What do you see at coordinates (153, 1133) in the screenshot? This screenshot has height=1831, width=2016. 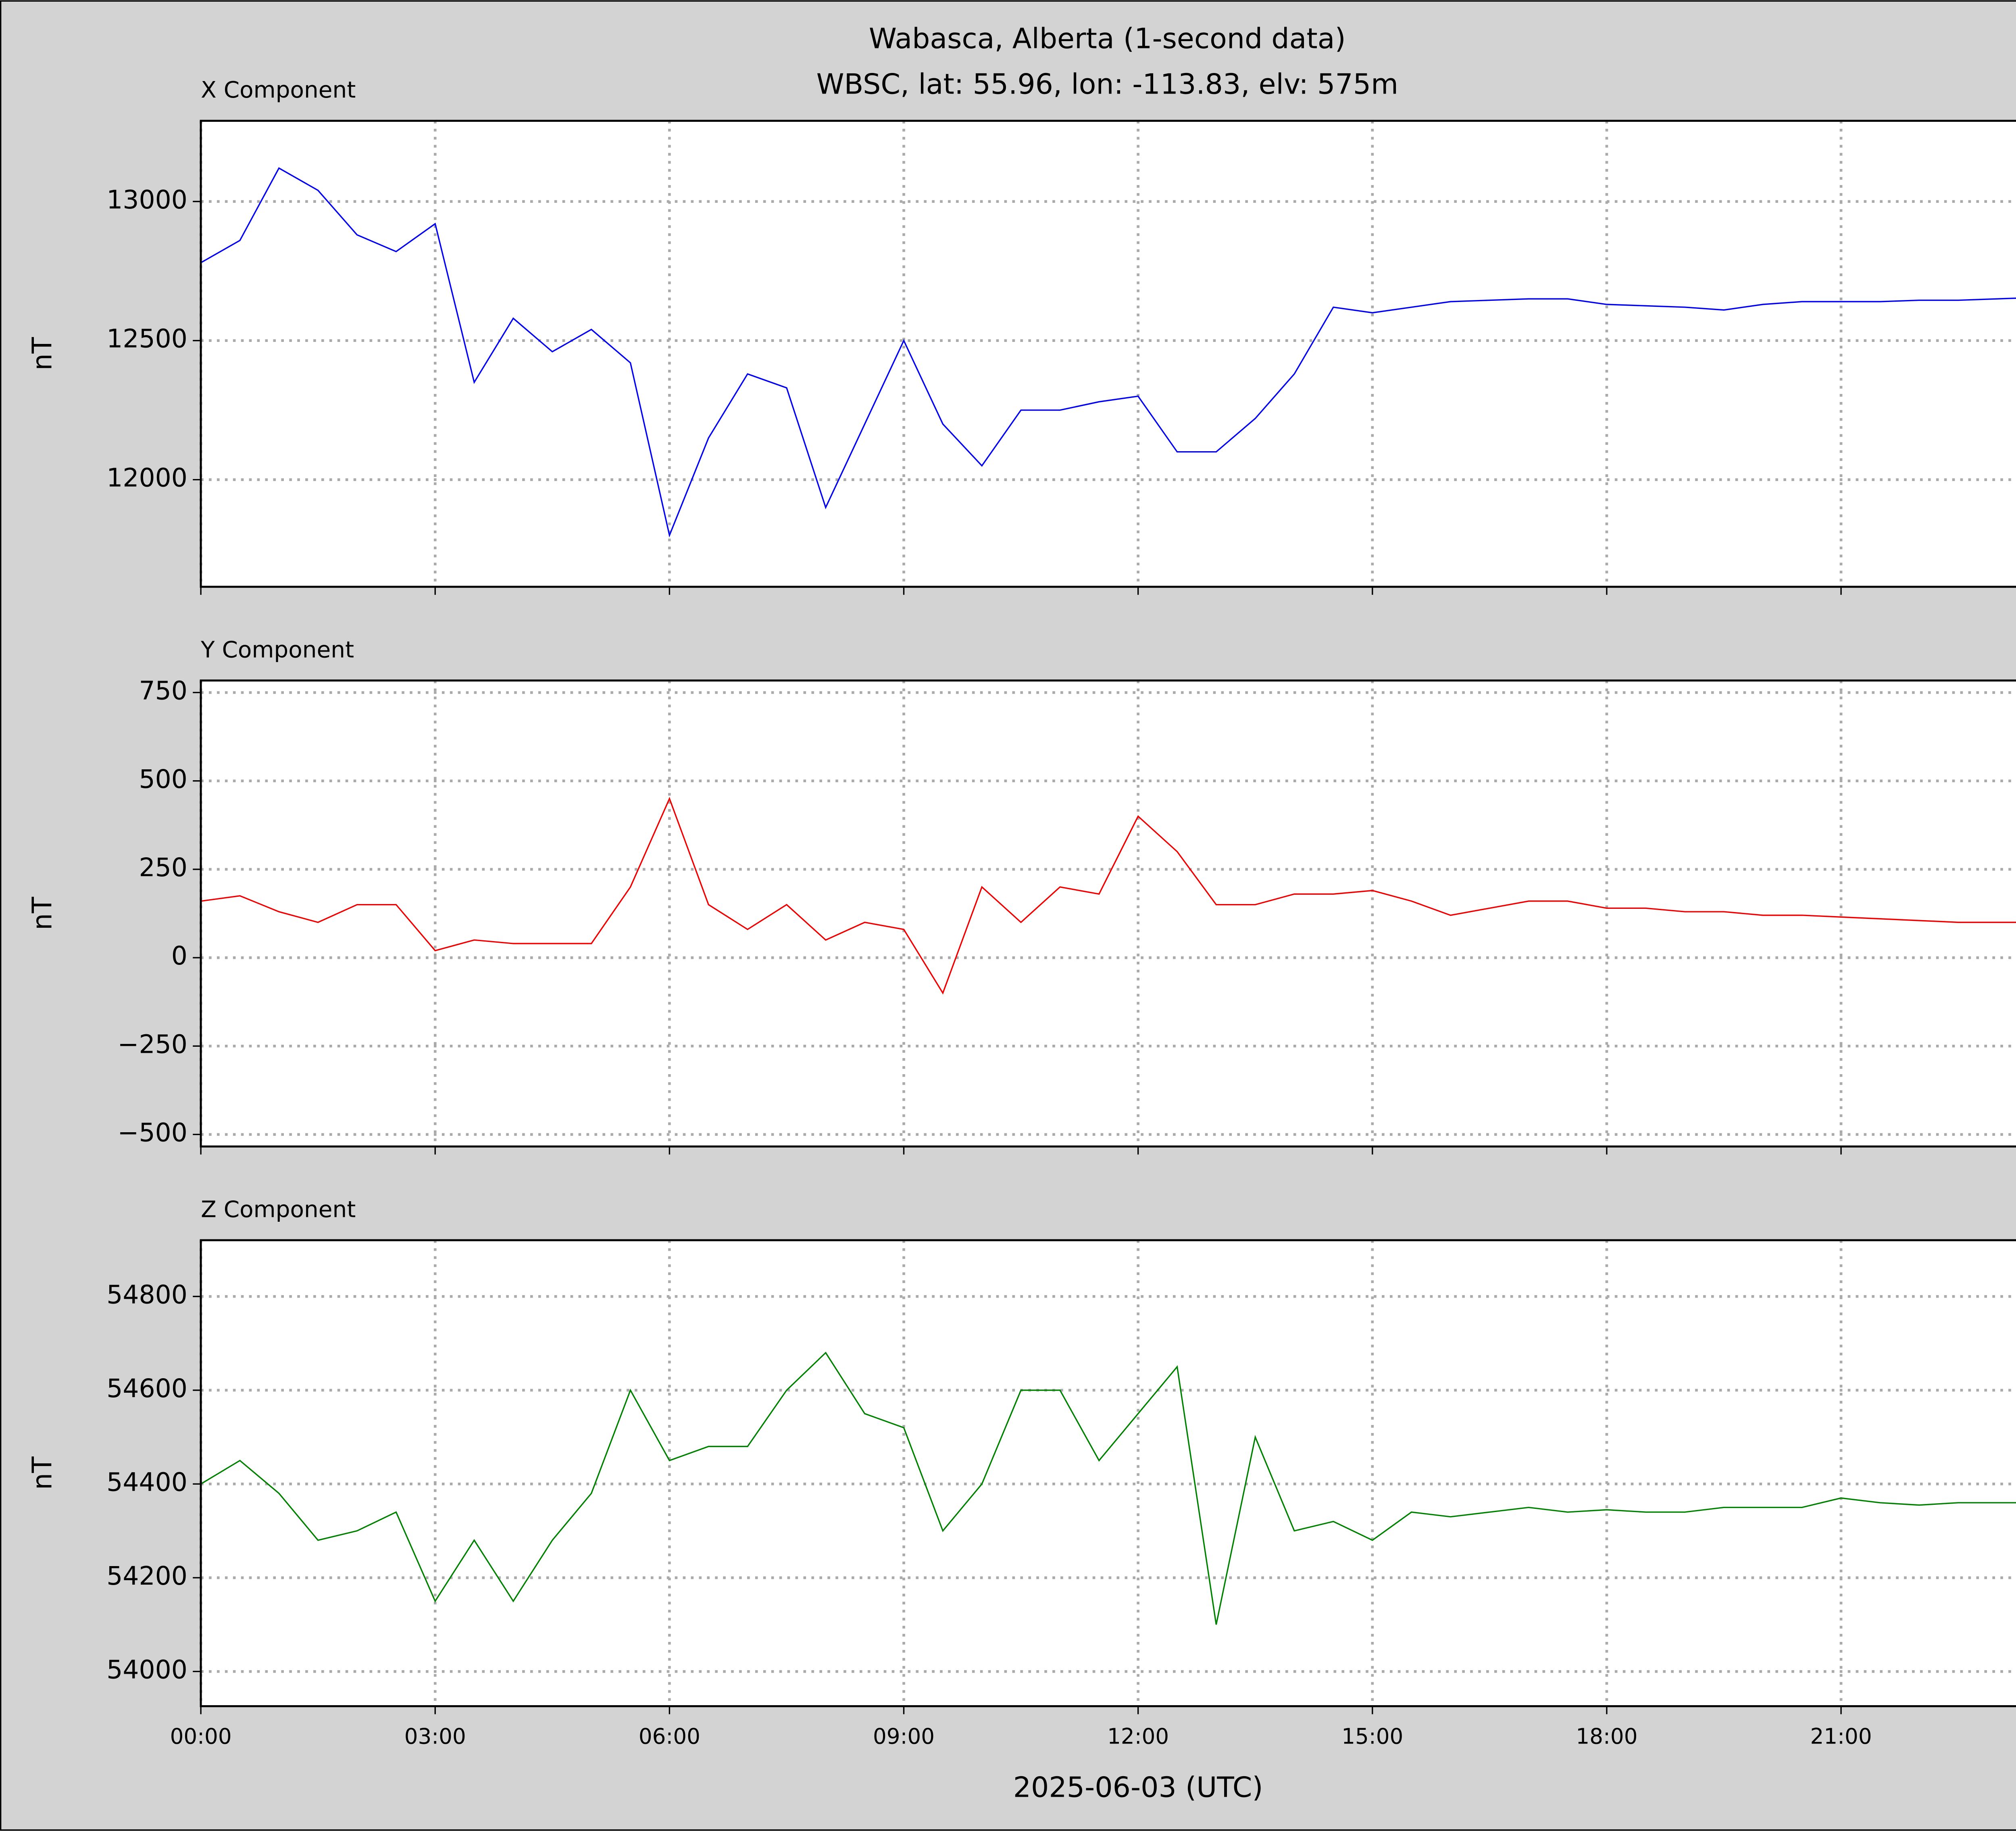 I see `y-tick-label: −500` at bounding box center [153, 1133].